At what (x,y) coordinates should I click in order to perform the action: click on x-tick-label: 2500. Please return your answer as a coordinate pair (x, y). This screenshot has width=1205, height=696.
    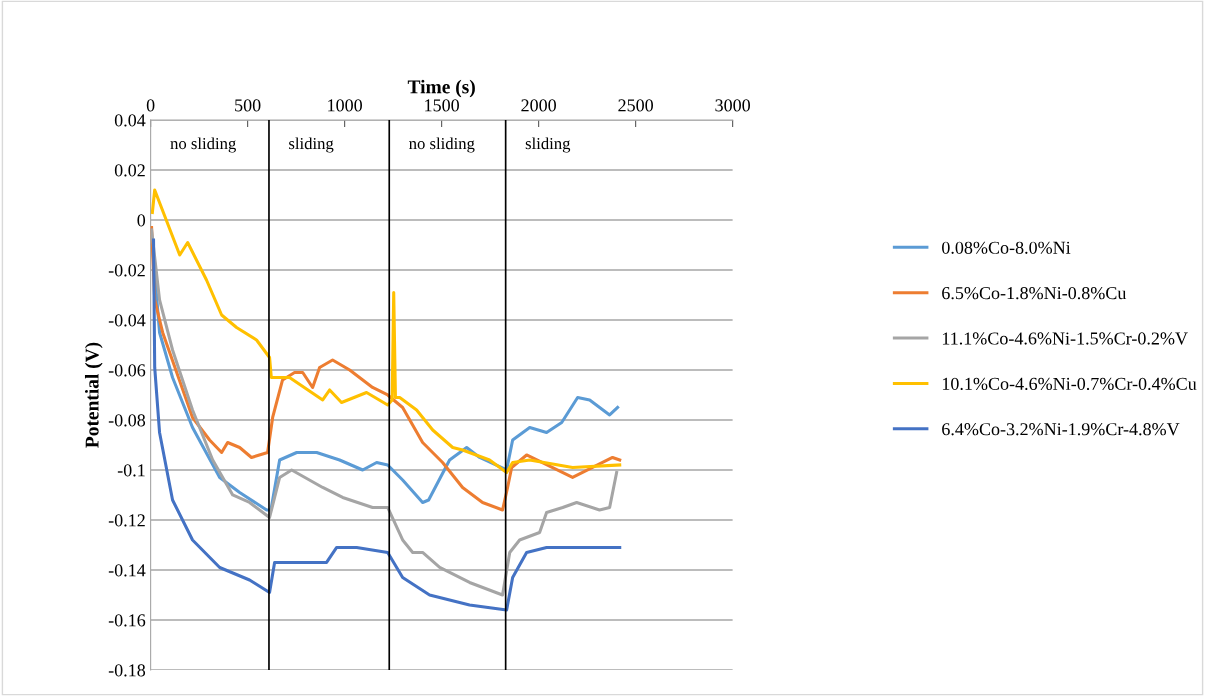
    Looking at the image, I should click on (635, 105).